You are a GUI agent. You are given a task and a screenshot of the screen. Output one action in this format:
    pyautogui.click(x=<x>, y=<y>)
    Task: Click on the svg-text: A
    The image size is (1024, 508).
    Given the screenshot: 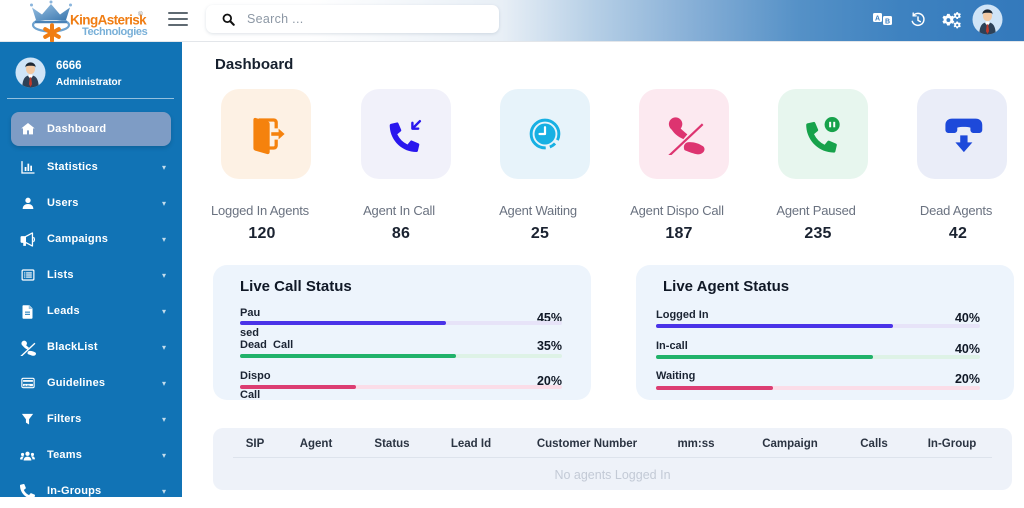 What is the action you would take?
    pyautogui.click(x=877, y=18)
    